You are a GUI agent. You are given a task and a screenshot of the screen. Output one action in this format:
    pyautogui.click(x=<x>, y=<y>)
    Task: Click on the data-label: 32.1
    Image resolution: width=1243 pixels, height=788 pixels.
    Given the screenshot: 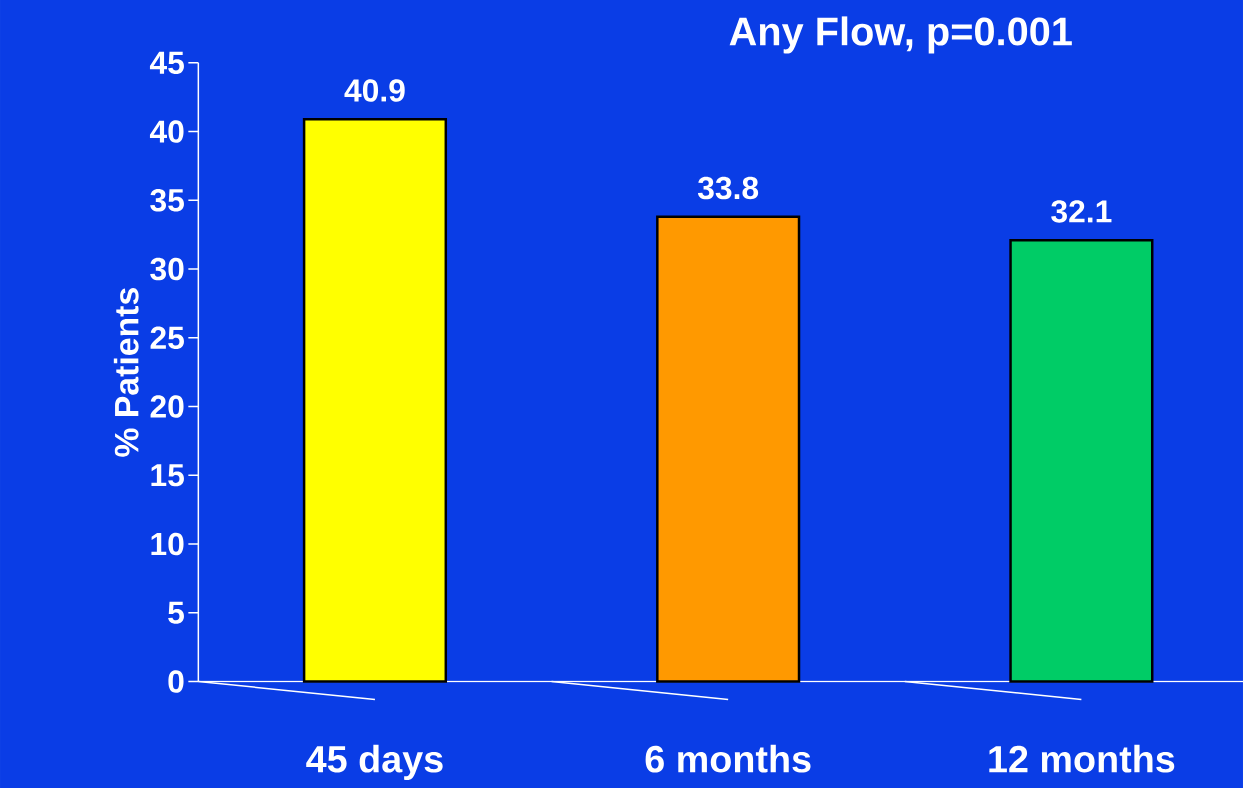 What is the action you would take?
    pyautogui.click(x=1081, y=211)
    